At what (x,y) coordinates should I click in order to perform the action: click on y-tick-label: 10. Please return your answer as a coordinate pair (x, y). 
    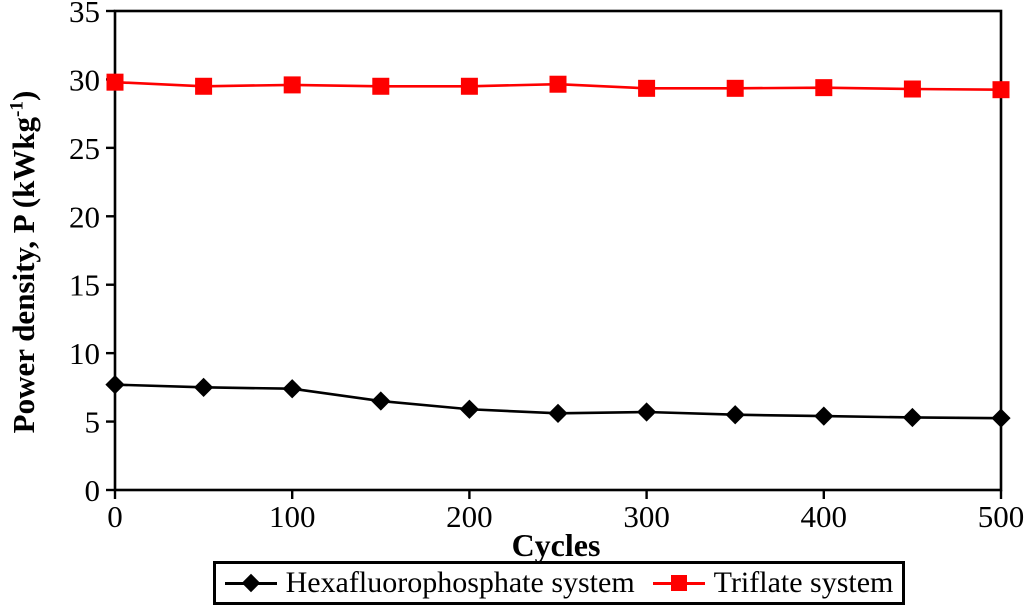
    Looking at the image, I should click on (84, 353).